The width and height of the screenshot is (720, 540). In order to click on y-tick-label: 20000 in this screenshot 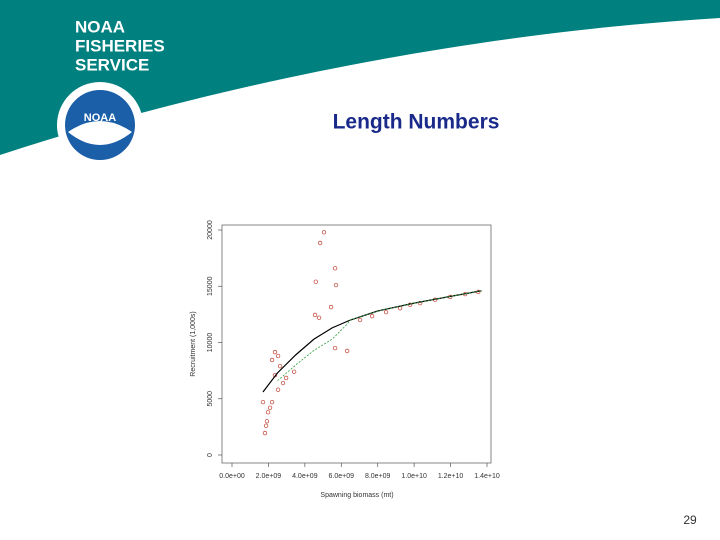, I will do `click(210, 230)`.